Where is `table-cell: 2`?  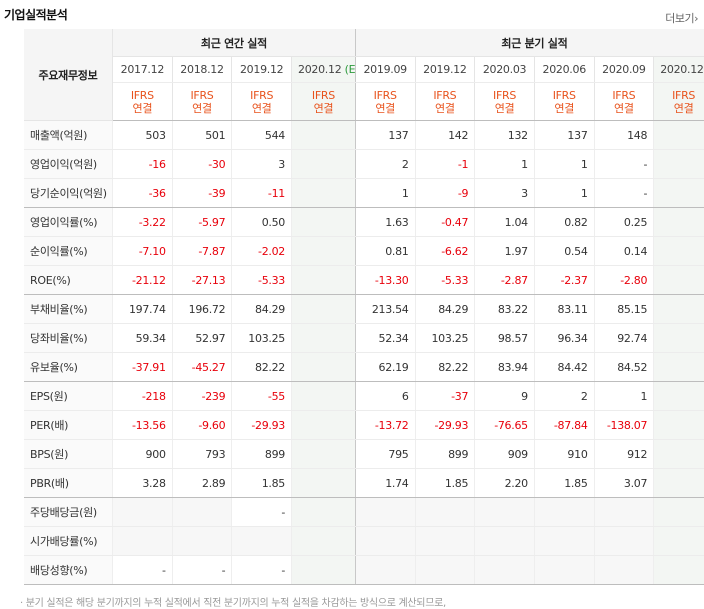 table-cell: 2 is located at coordinates (564, 396).